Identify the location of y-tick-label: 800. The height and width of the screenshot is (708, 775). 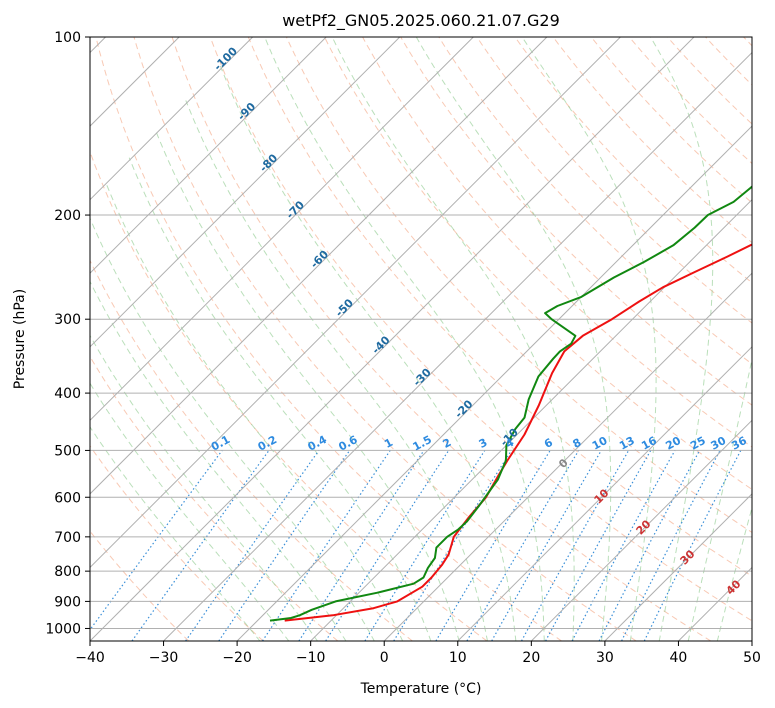
(67, 572).